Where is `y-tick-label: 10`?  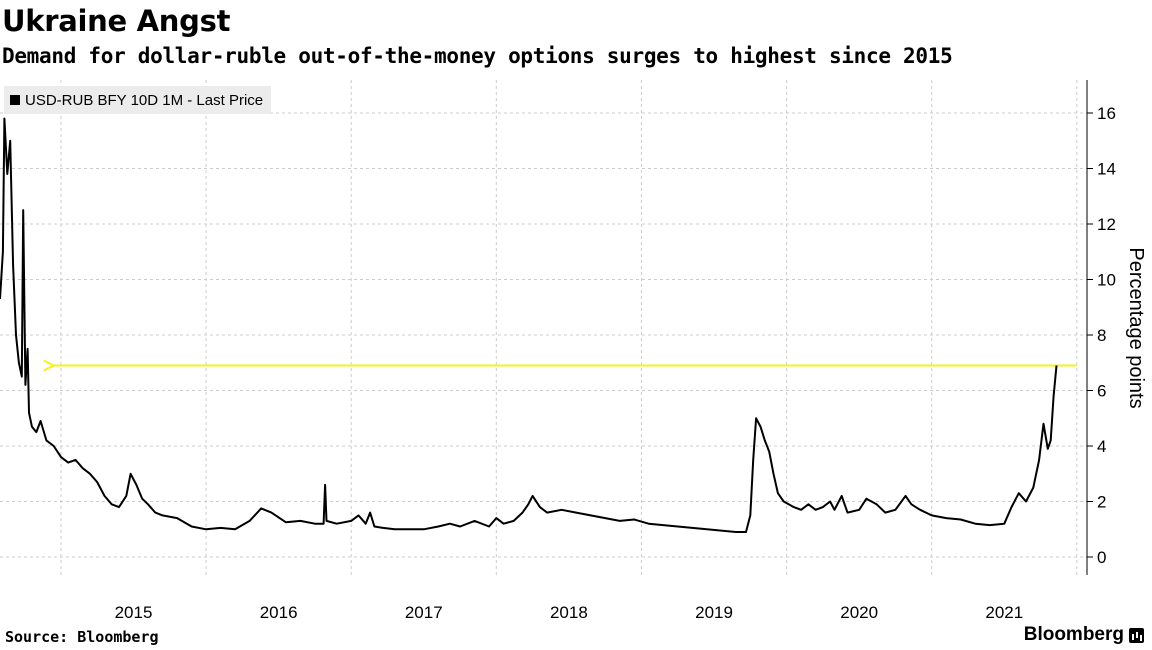
y-tick-label: 10 is located at coordinates (1106, 280).